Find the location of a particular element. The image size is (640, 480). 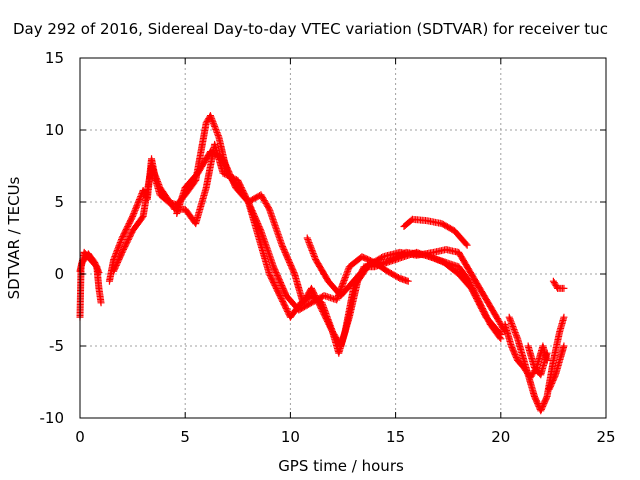

data-series-trace-l is located at coordinates (556, 367).